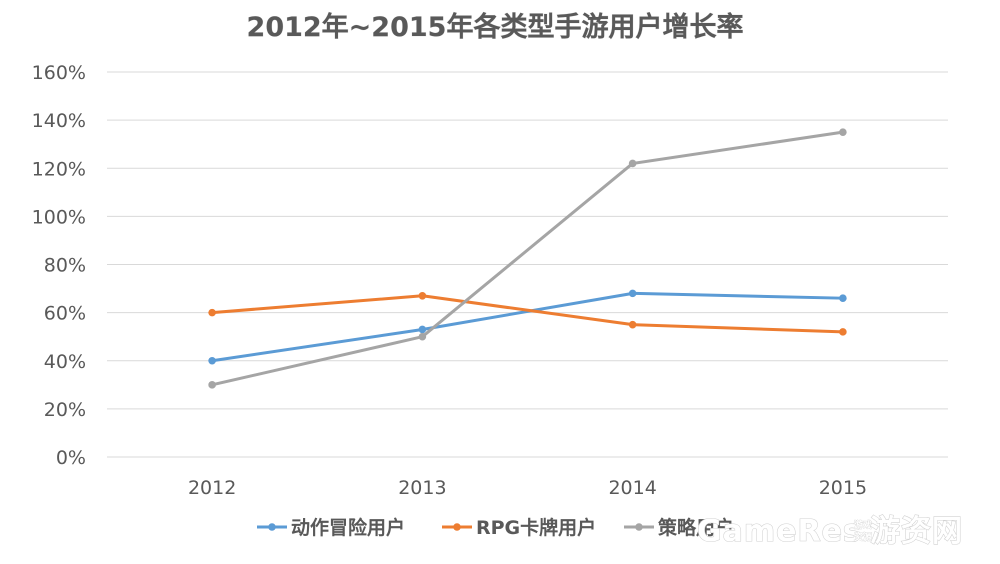  What do you see at coordinates (916, 531) in the screenshot?
I see `watermark-suffix: 游资网` at bounding box center [916, 531].